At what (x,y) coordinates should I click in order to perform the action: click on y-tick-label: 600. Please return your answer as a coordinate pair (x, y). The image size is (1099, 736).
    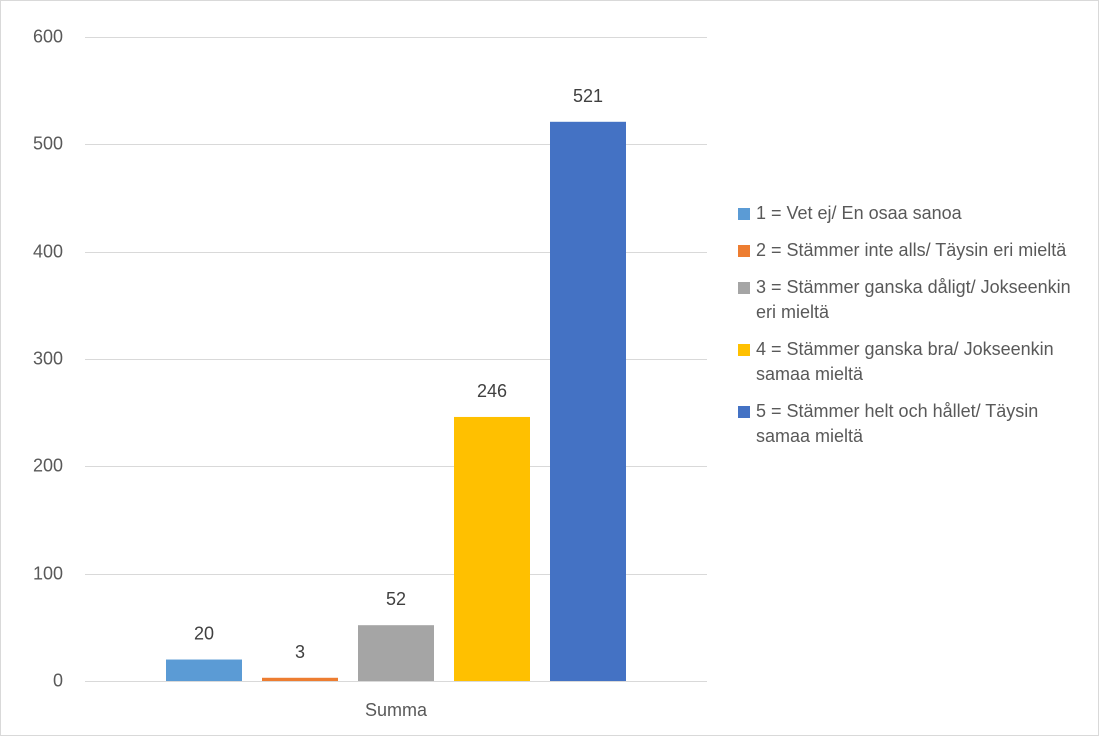
    Looking at the image, I should click on (48, 36).